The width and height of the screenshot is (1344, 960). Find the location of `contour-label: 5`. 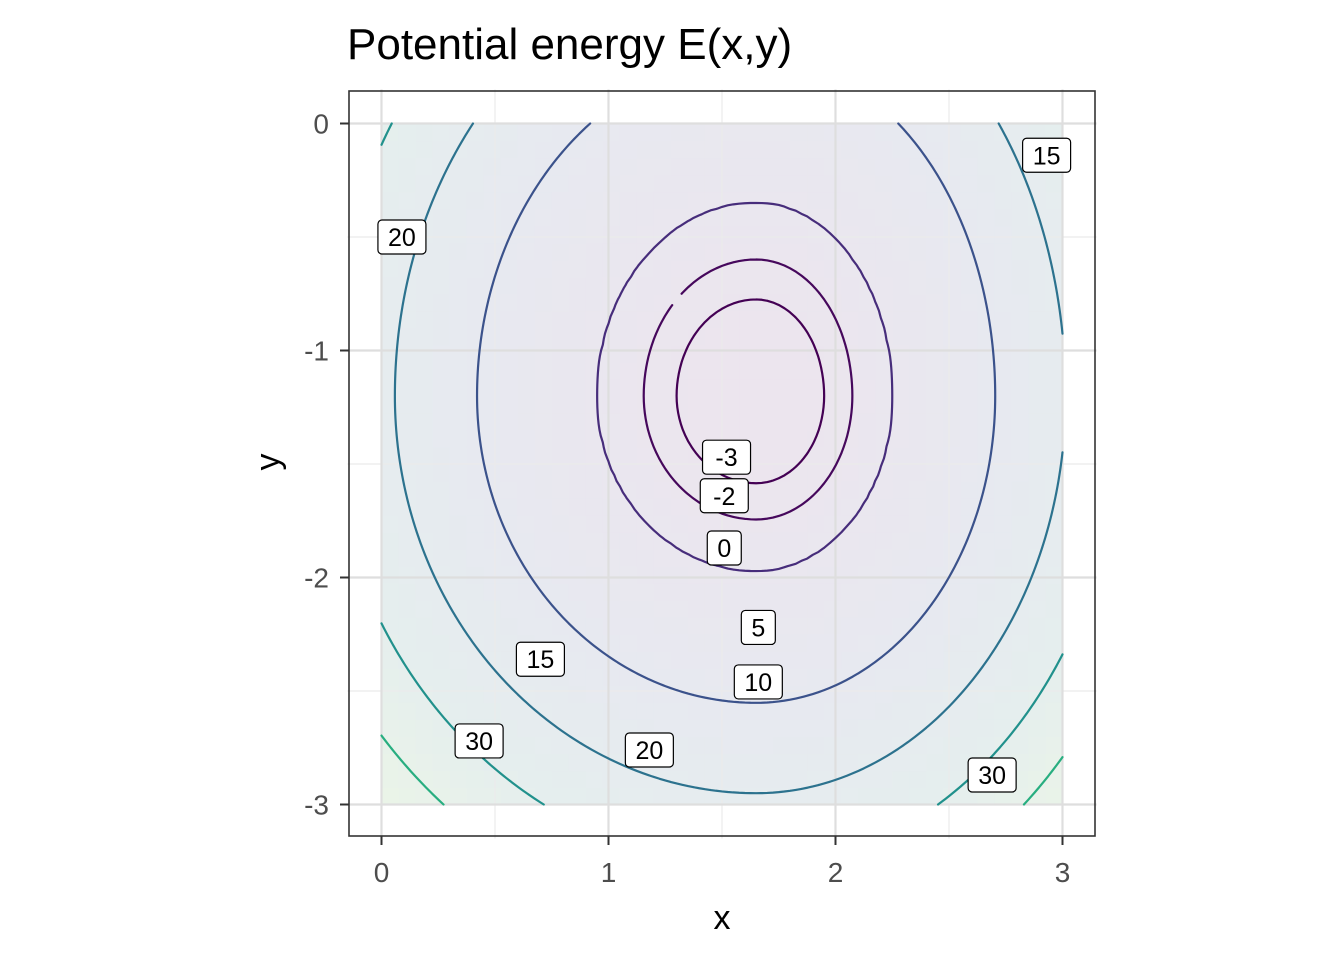

contour-label: 5 is located at coordinates (758, 627).